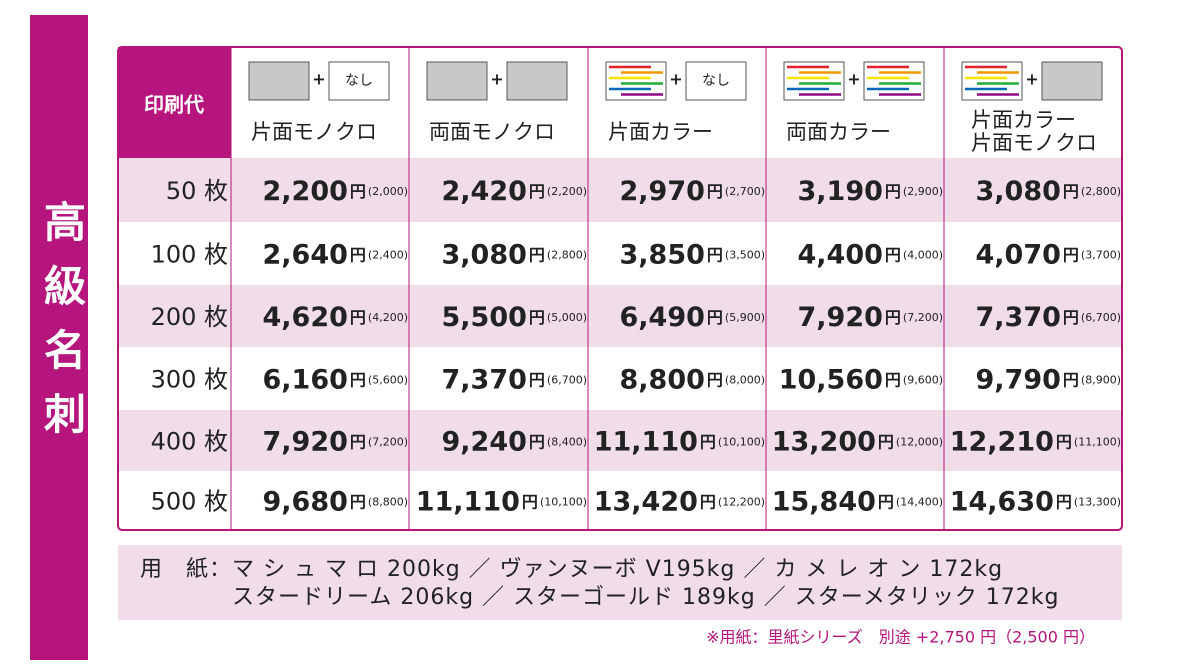  Describe the element at coordinates (662, 191) in the screenshot. I see `price: 2,970` at that location.